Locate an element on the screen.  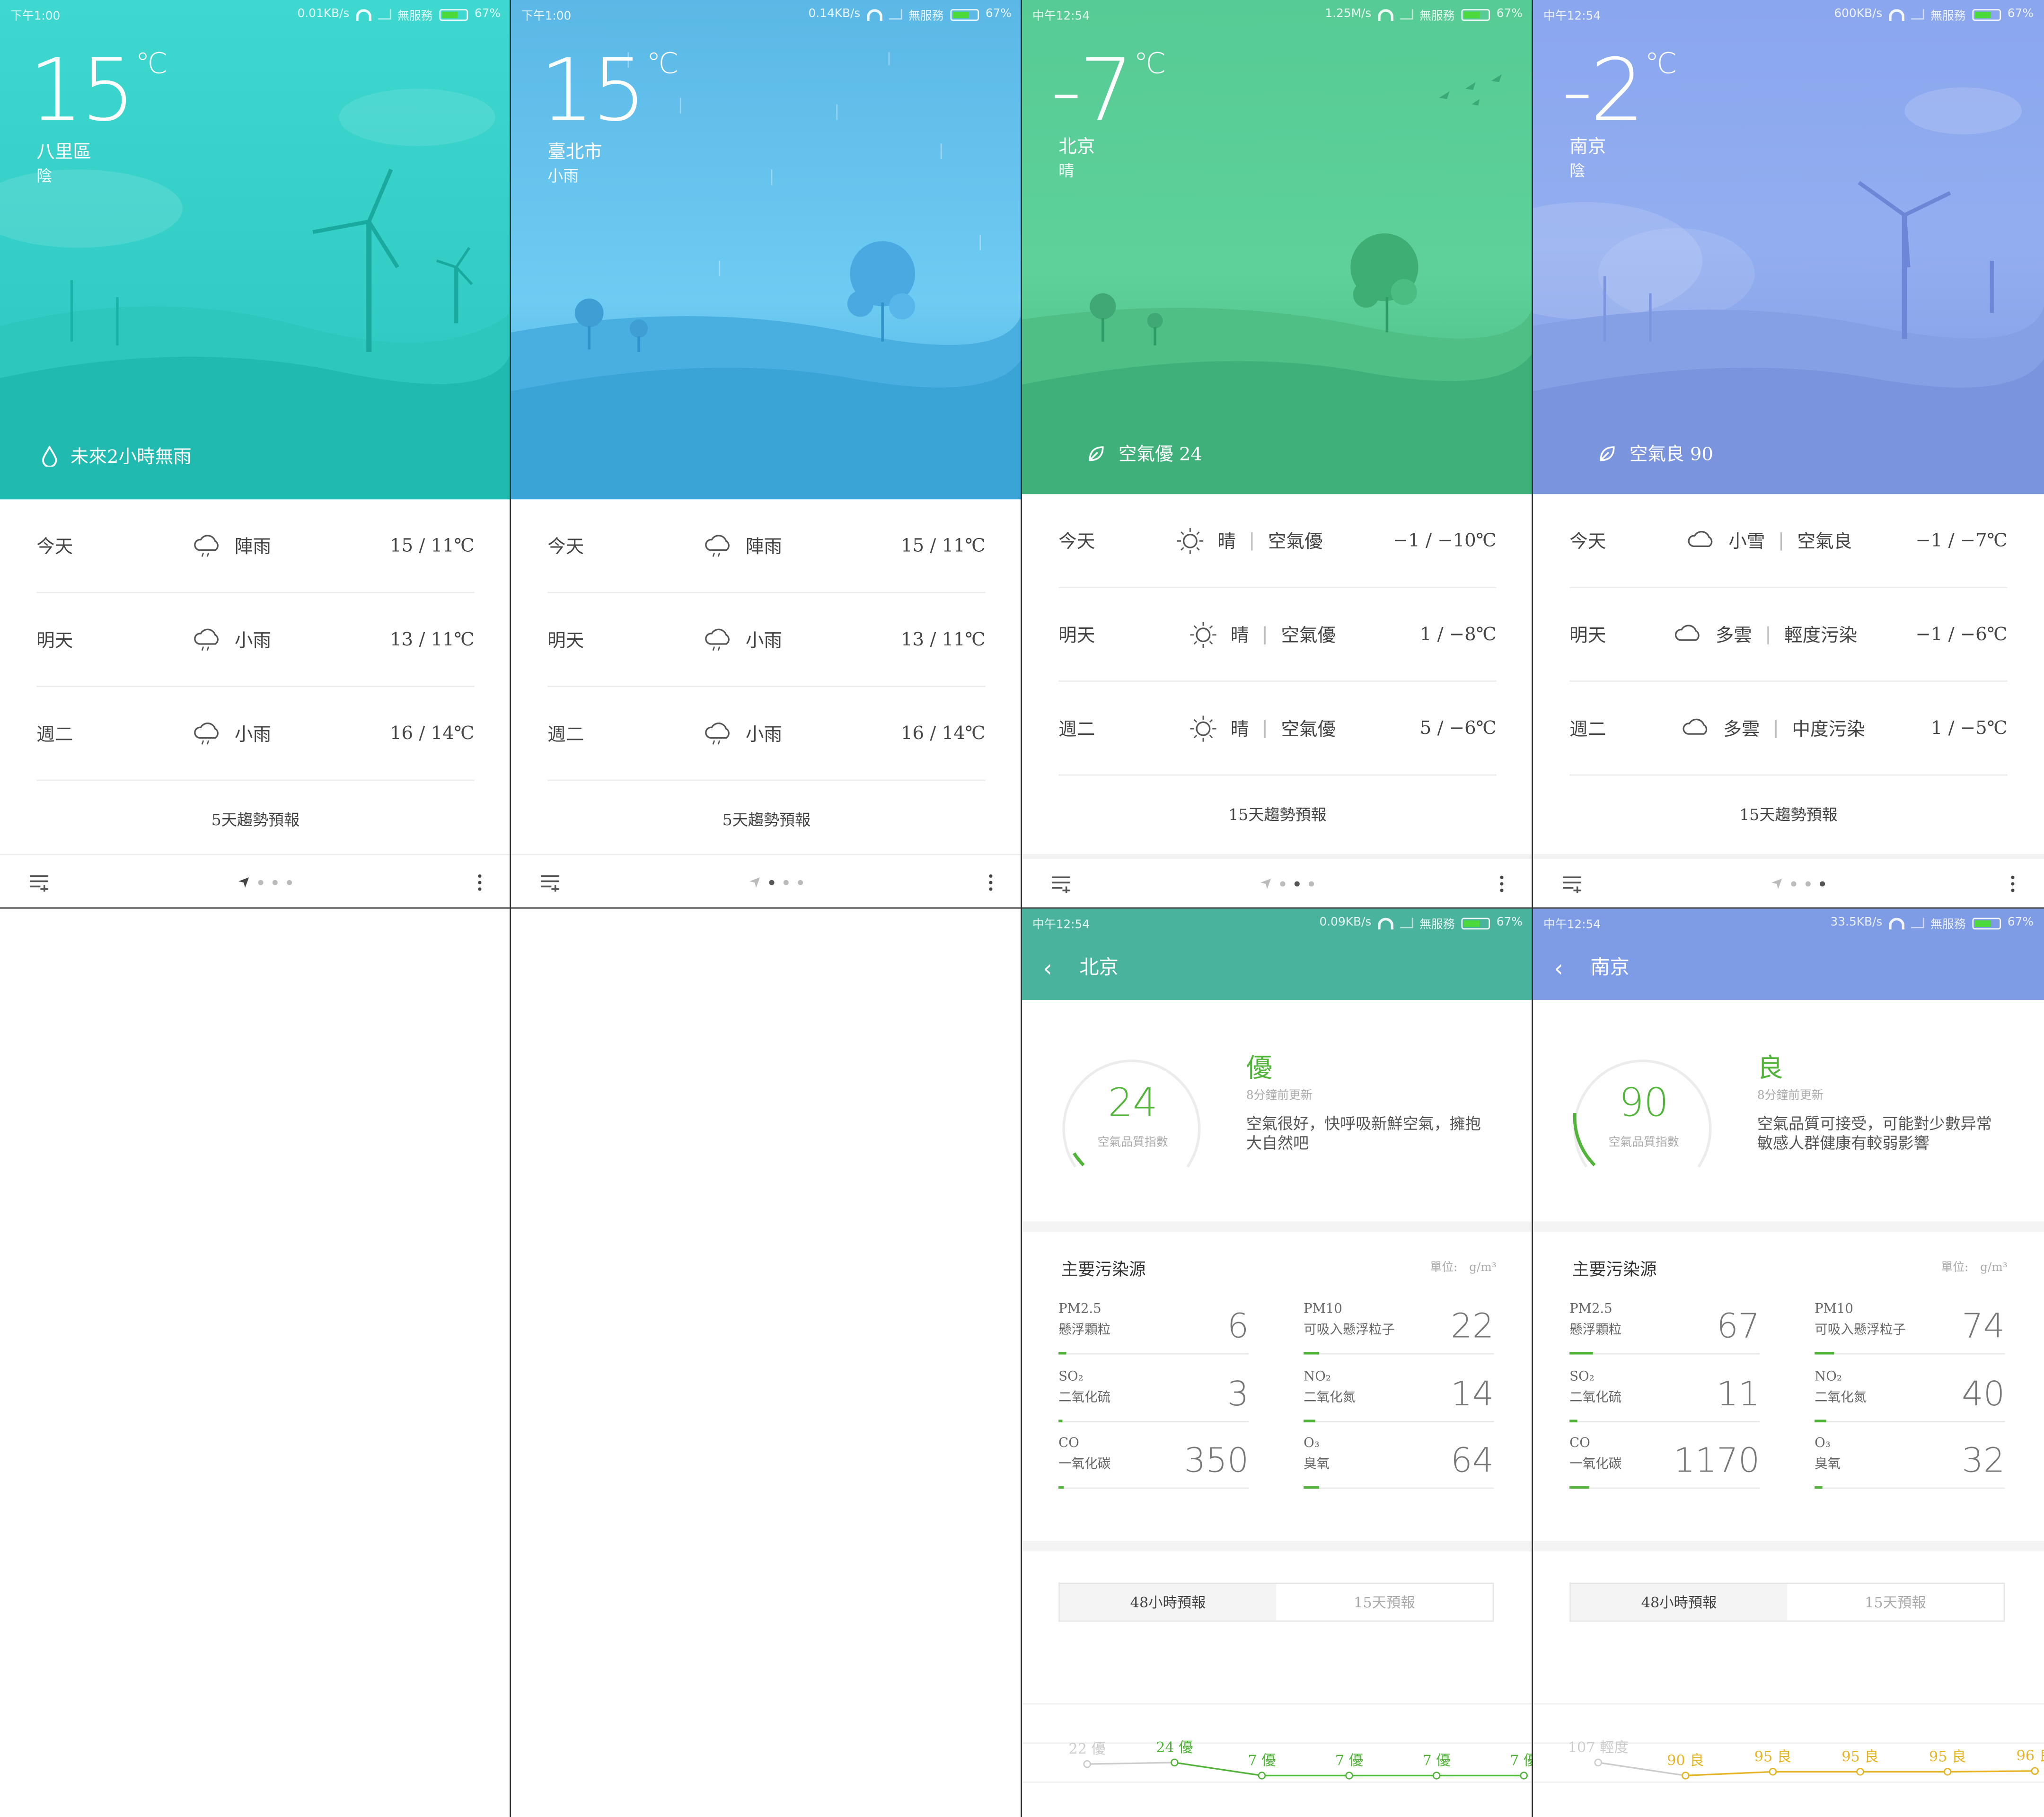
forecast-row: 明天晴 | 空氣優 1 / −8℃ is located at coordinates (1277, 635).